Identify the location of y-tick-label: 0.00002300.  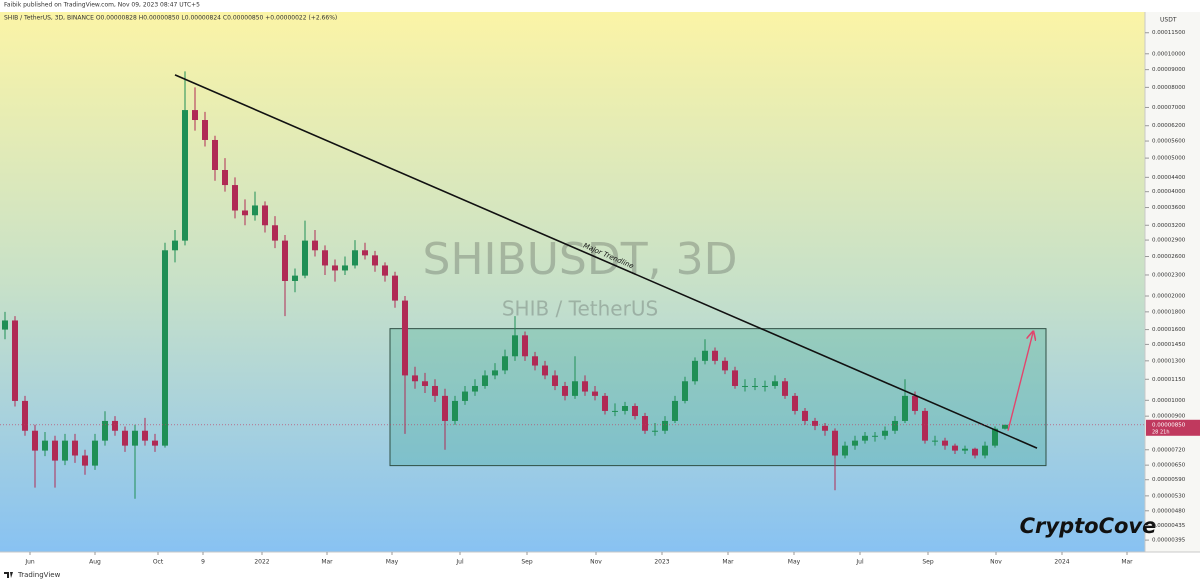
(1169, 275).